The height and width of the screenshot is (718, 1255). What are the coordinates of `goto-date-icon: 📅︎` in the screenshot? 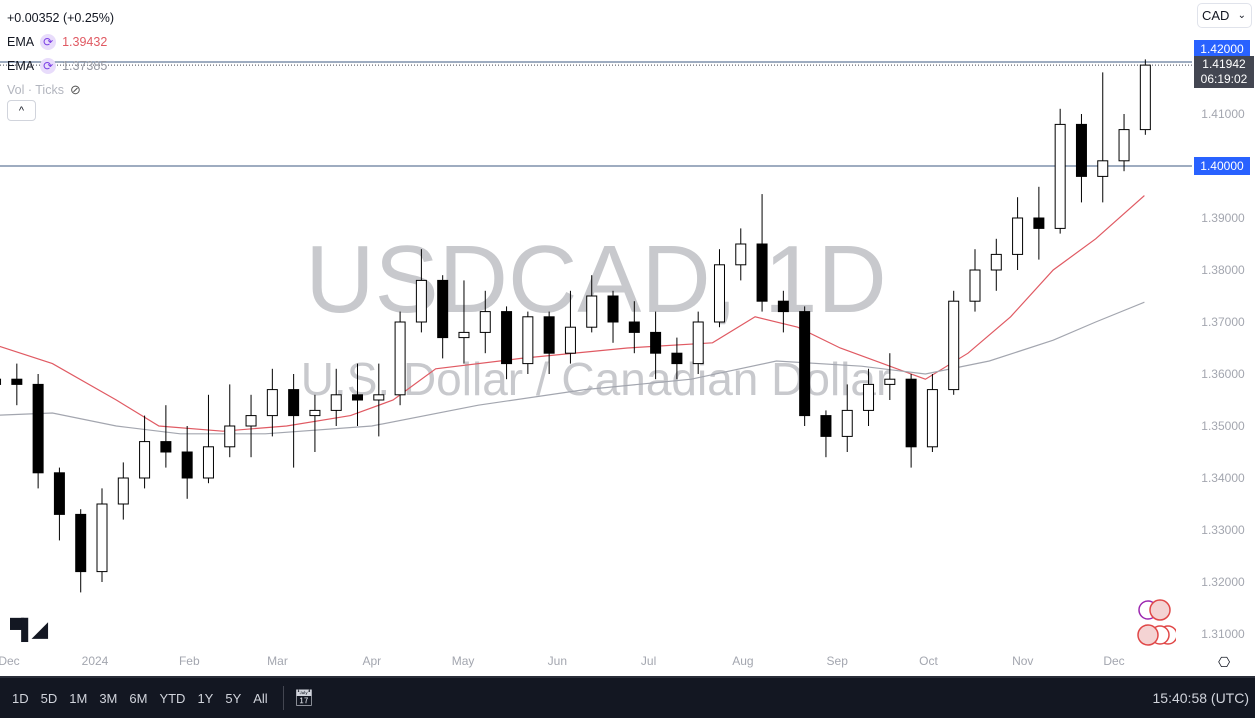 It's located at (304, 698).